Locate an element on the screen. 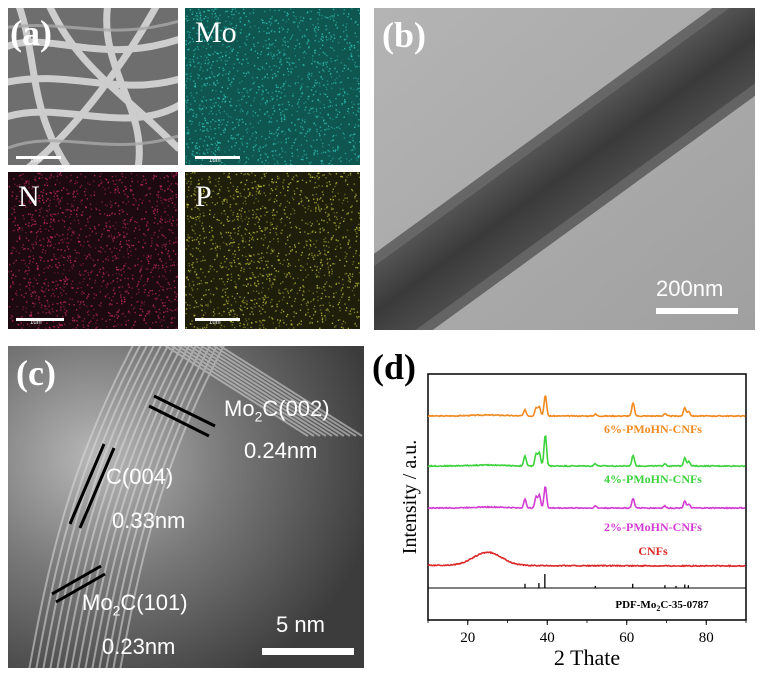 This screenshot has height=677, width=765. panel-b-tag: (b) is located at coordinates (404, 35).